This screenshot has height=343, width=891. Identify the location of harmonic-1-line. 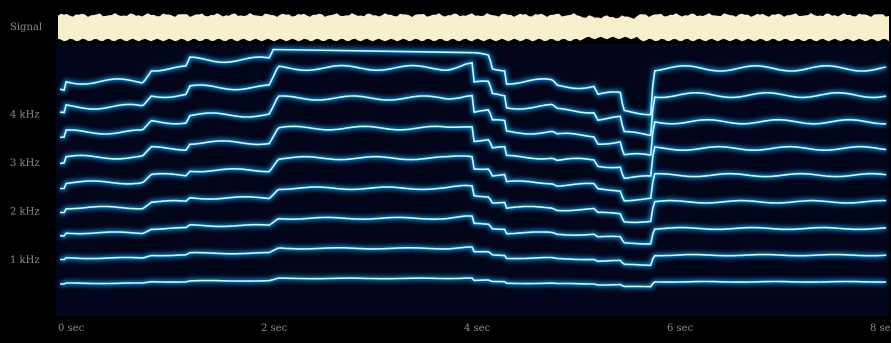
(473, 282).